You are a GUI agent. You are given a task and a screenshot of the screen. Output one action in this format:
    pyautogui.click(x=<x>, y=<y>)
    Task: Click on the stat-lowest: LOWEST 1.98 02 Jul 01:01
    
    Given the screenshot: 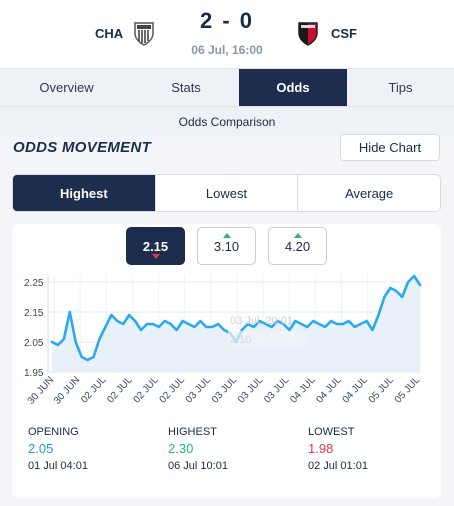 What is the action you would take?
    pyautogui.click(x=366, y=449)
    